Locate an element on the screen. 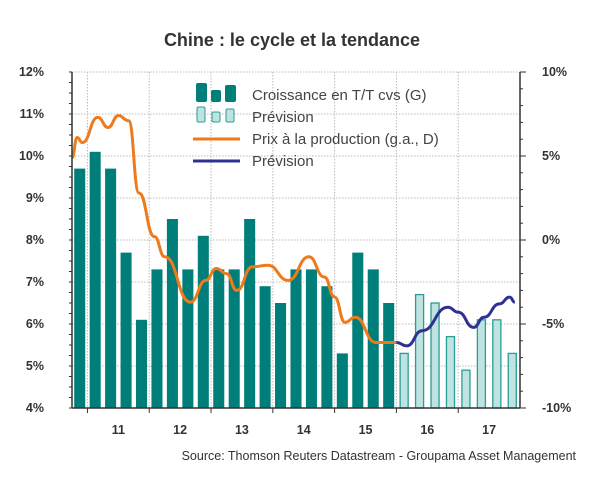 The width and height of the screenshot is (604, 485). left-tick-label: 9% is located at coordinates (35, 198).